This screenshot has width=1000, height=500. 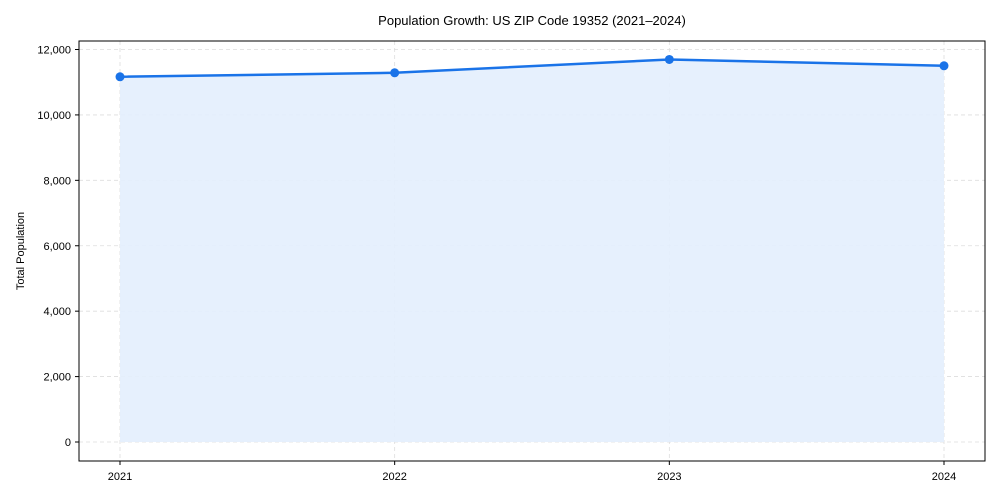 I want to click on y-tick-label: 4,000, so click(x=57, y=312).